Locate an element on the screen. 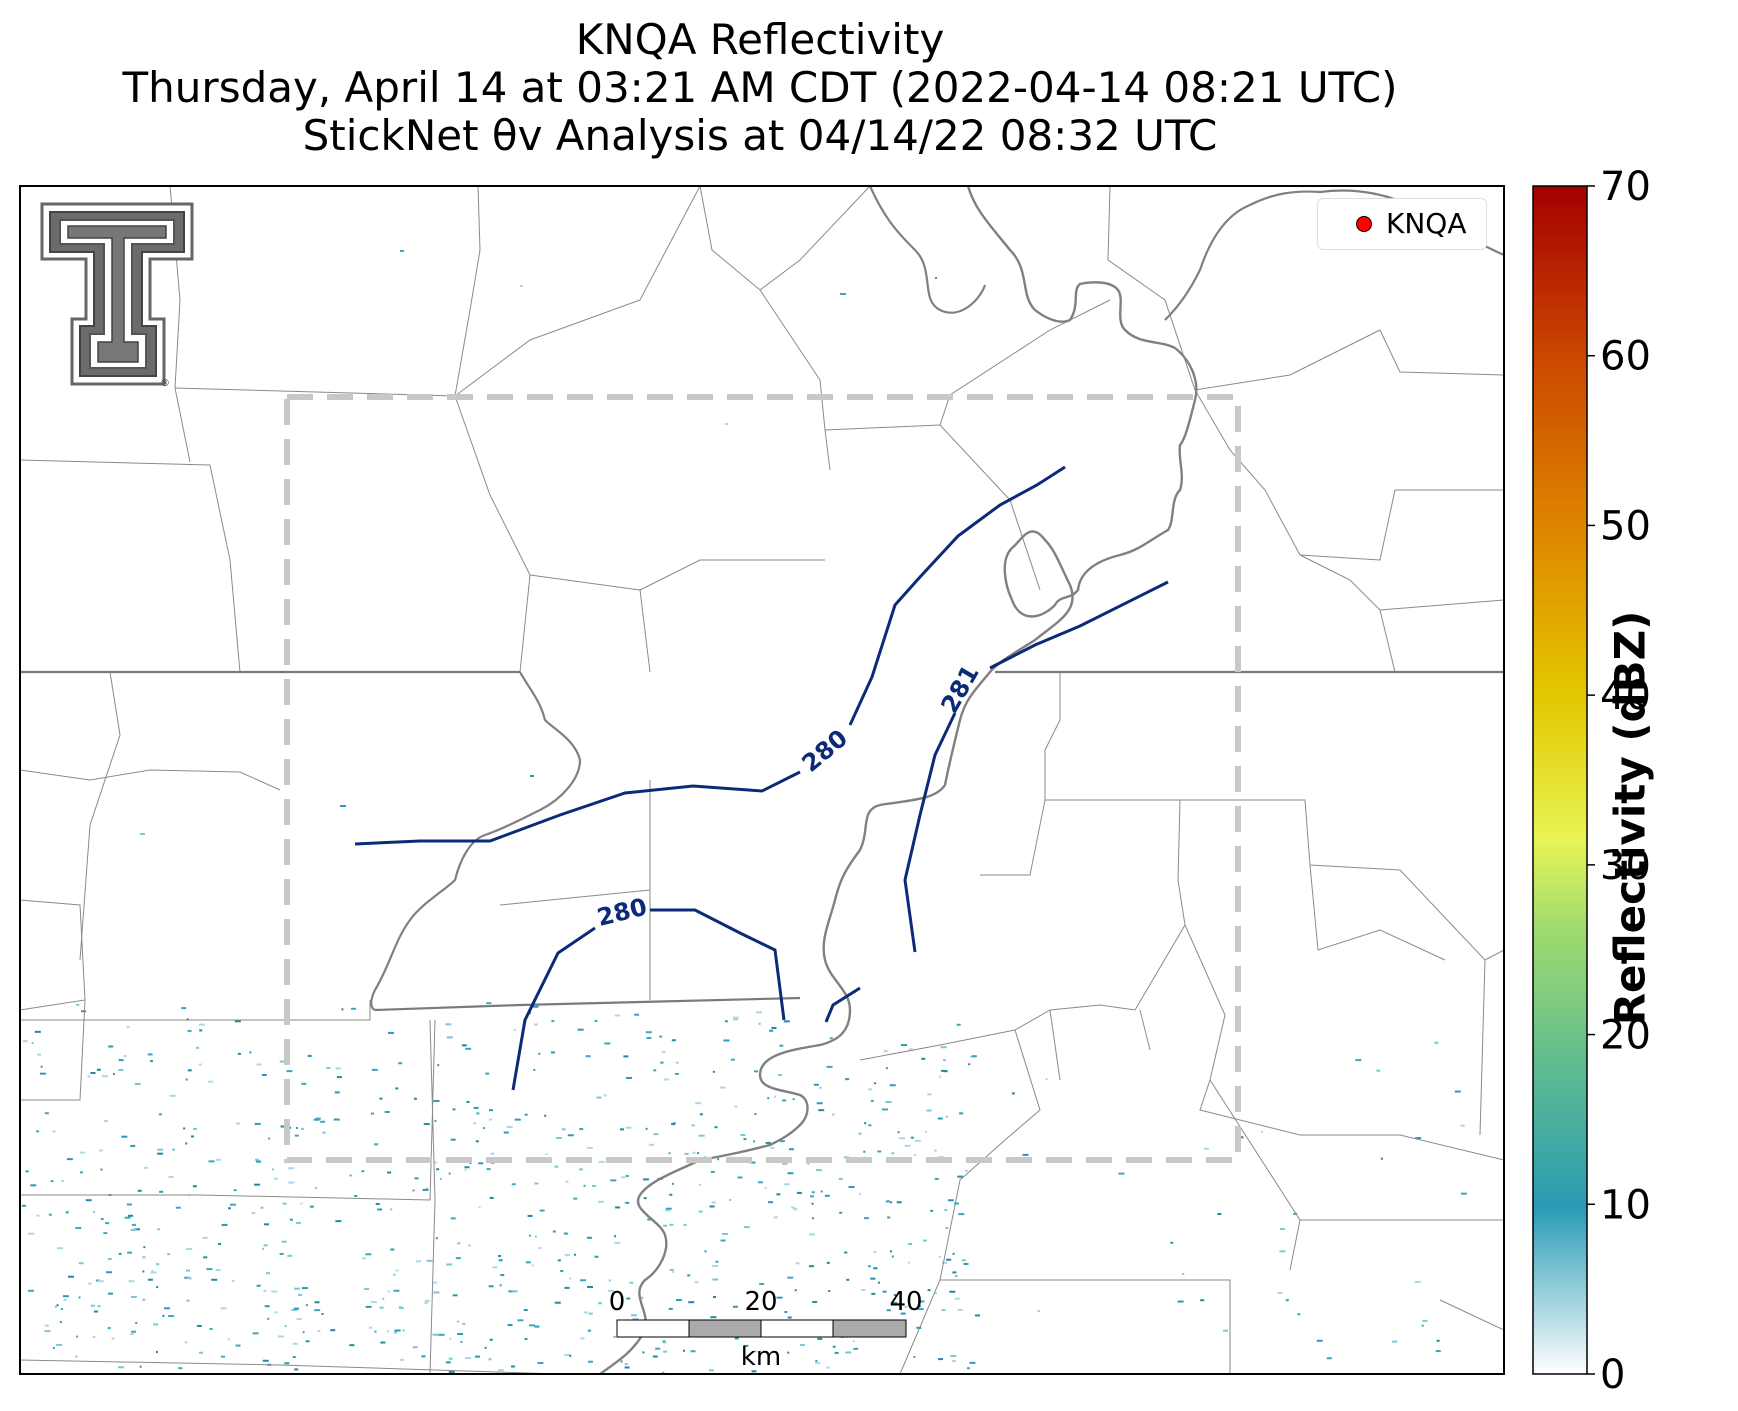 This screenshot has width=1738, height=1411. texas-tech-logo: ® is located at coordinates (117, 295).